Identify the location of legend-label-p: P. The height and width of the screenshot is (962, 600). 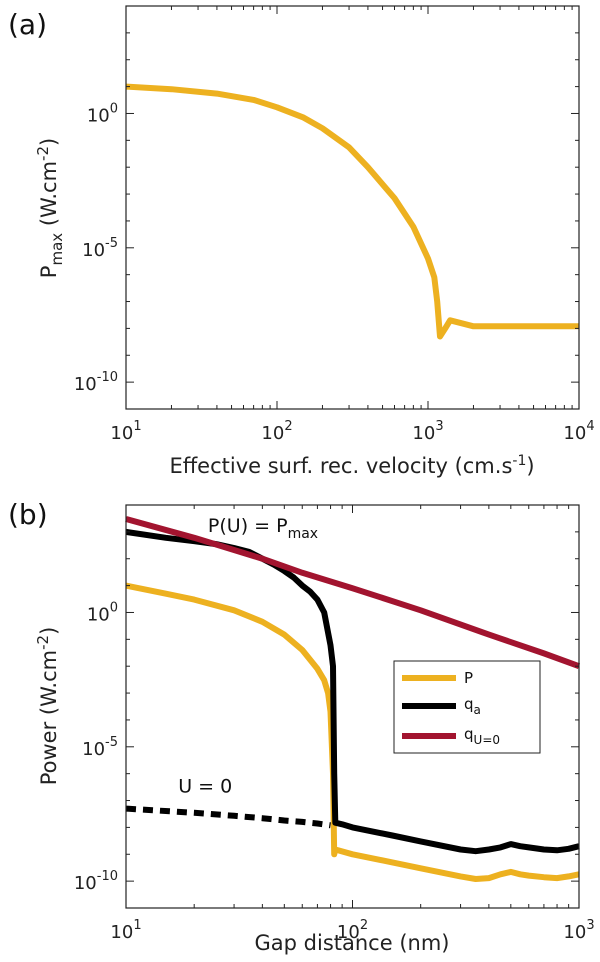
(468, 678).